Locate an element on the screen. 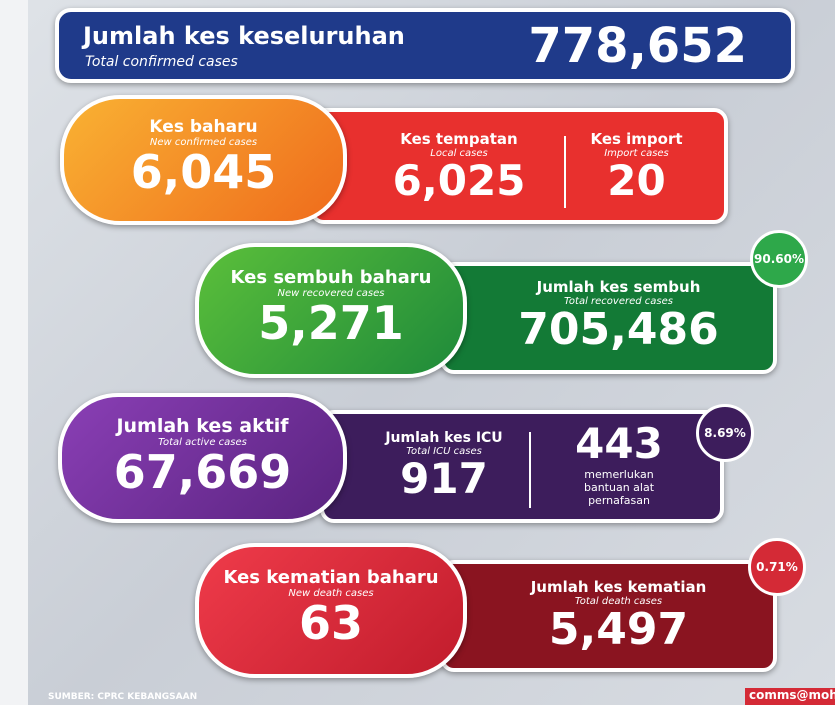  title: Jumlah kes ICU is located at coordinates (444, 438).